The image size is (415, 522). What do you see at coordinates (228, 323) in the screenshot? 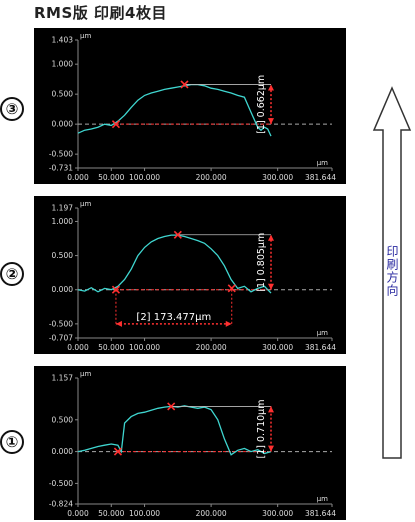
I see `width-arrow-right` at bounding box center [228, 323].